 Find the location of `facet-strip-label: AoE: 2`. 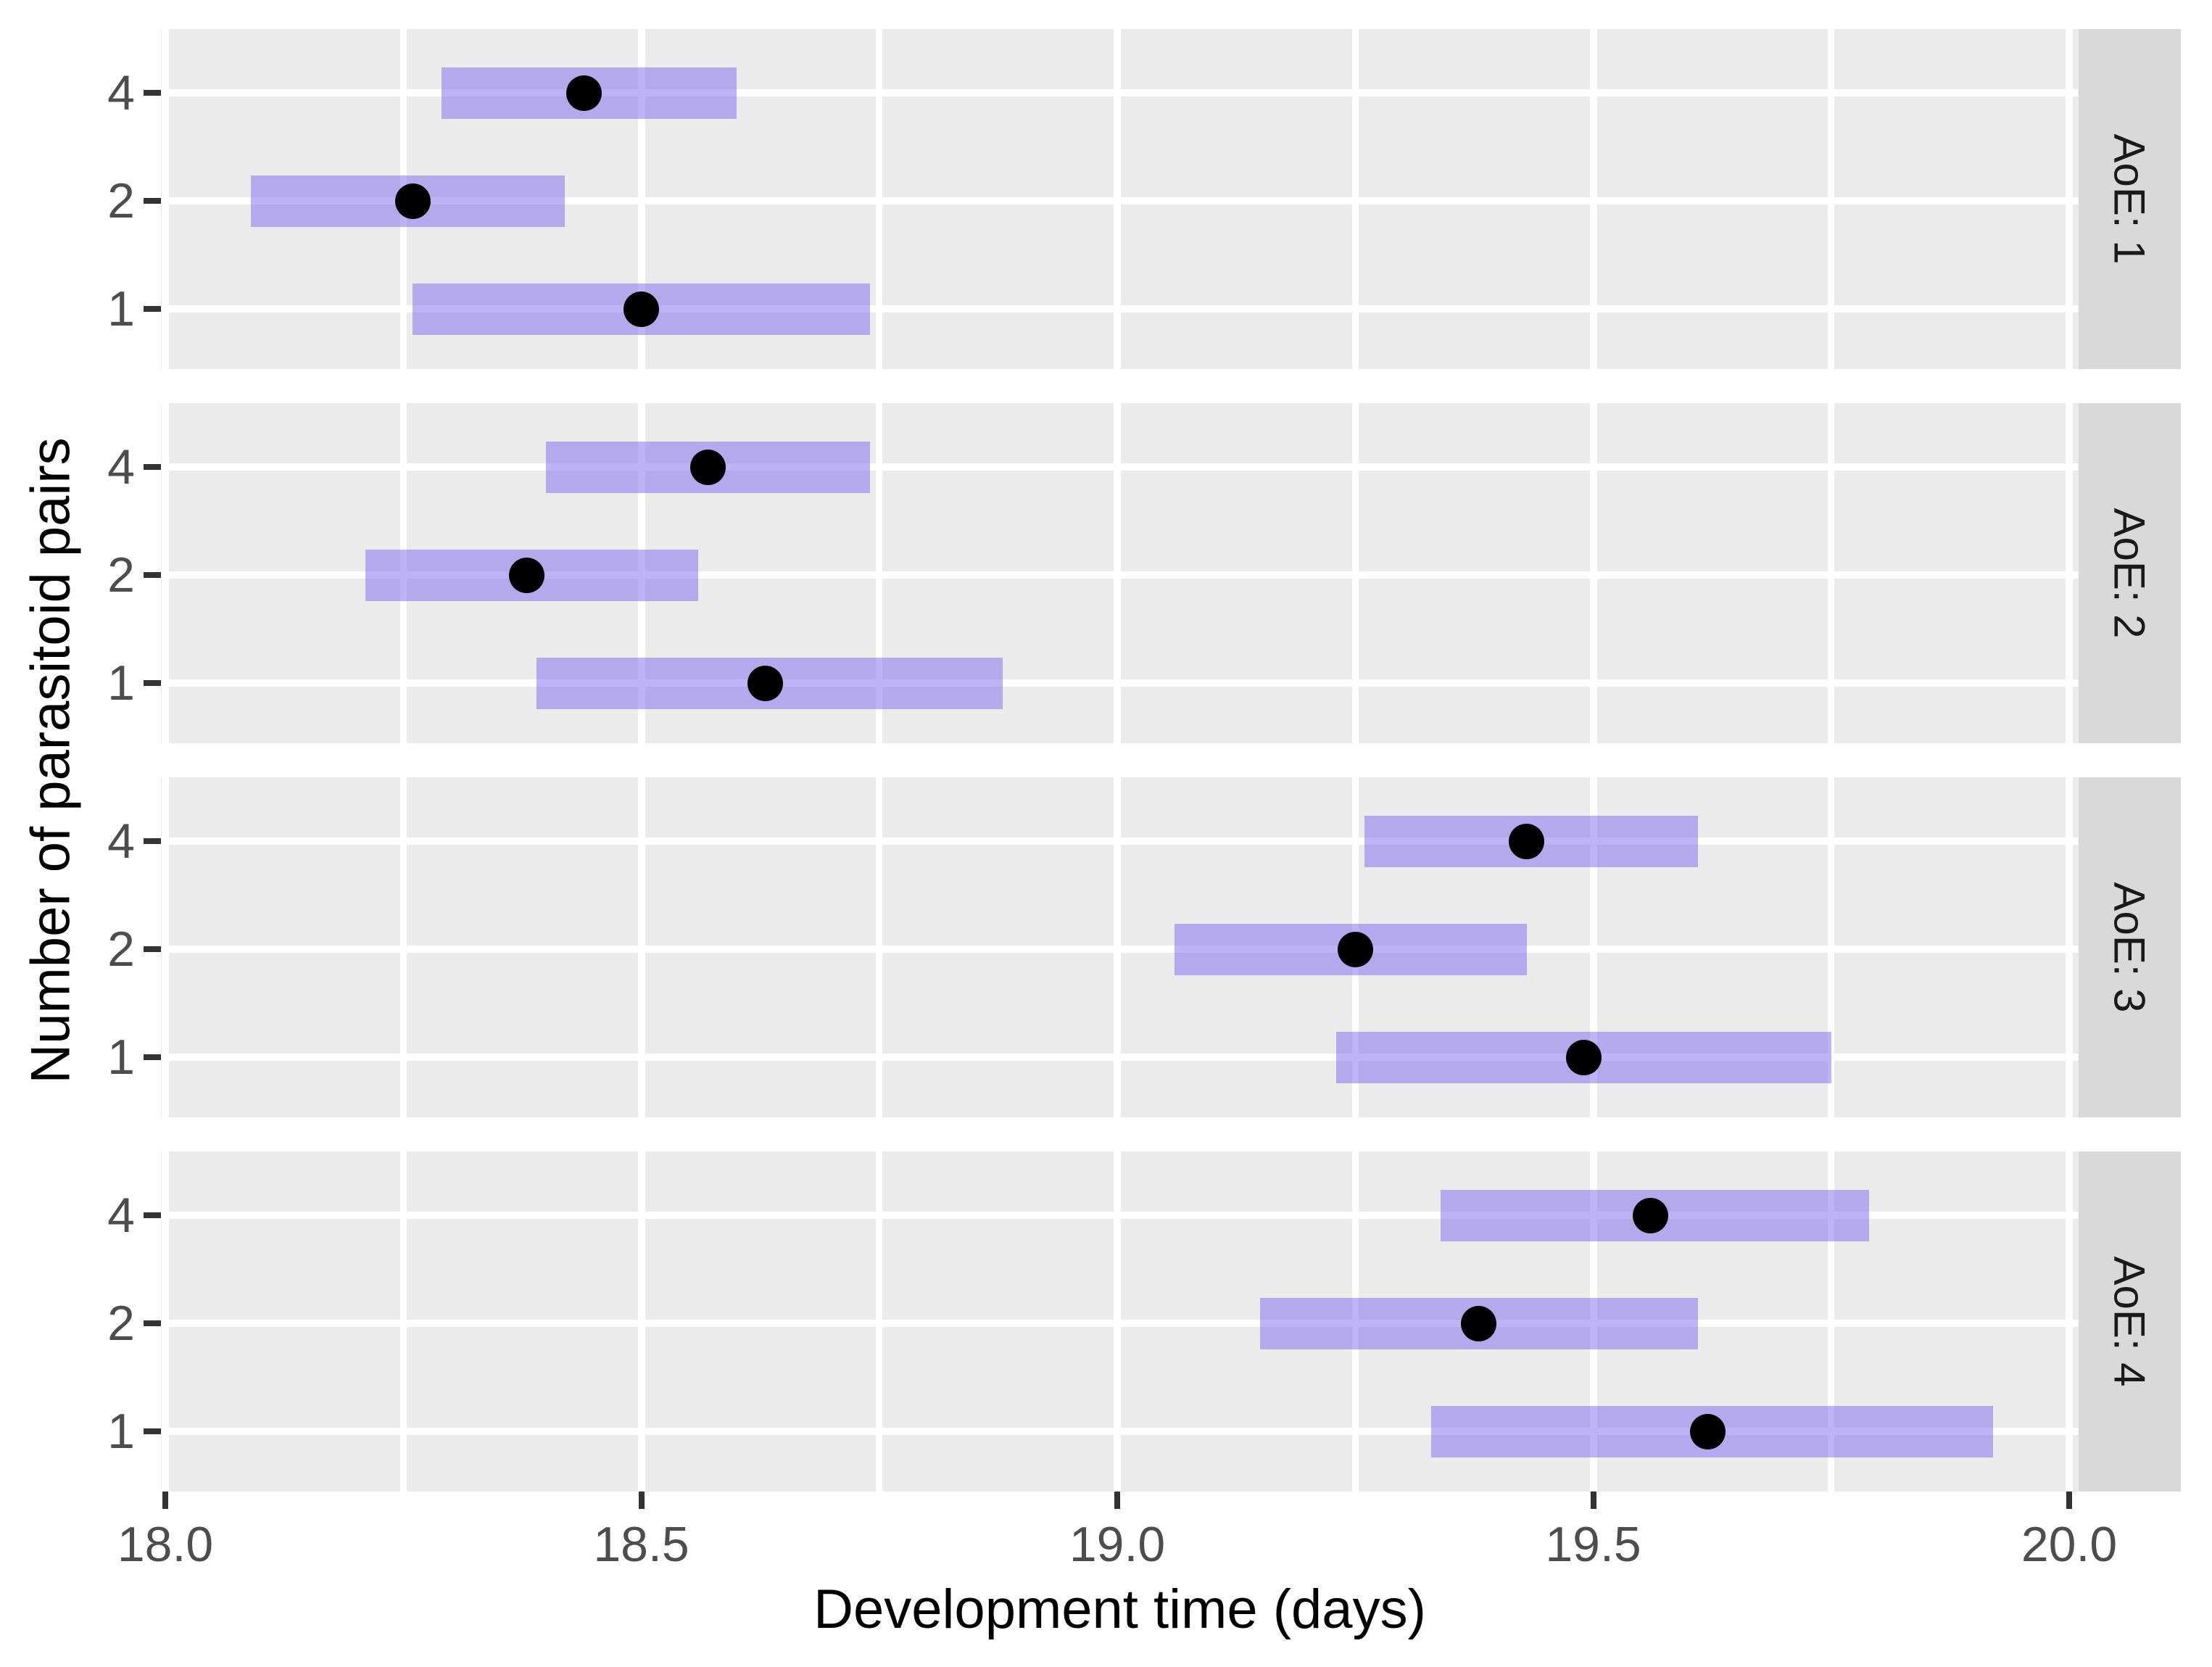

facet-strip-label: AoE: 2 is located at coordinates (2129, 573).